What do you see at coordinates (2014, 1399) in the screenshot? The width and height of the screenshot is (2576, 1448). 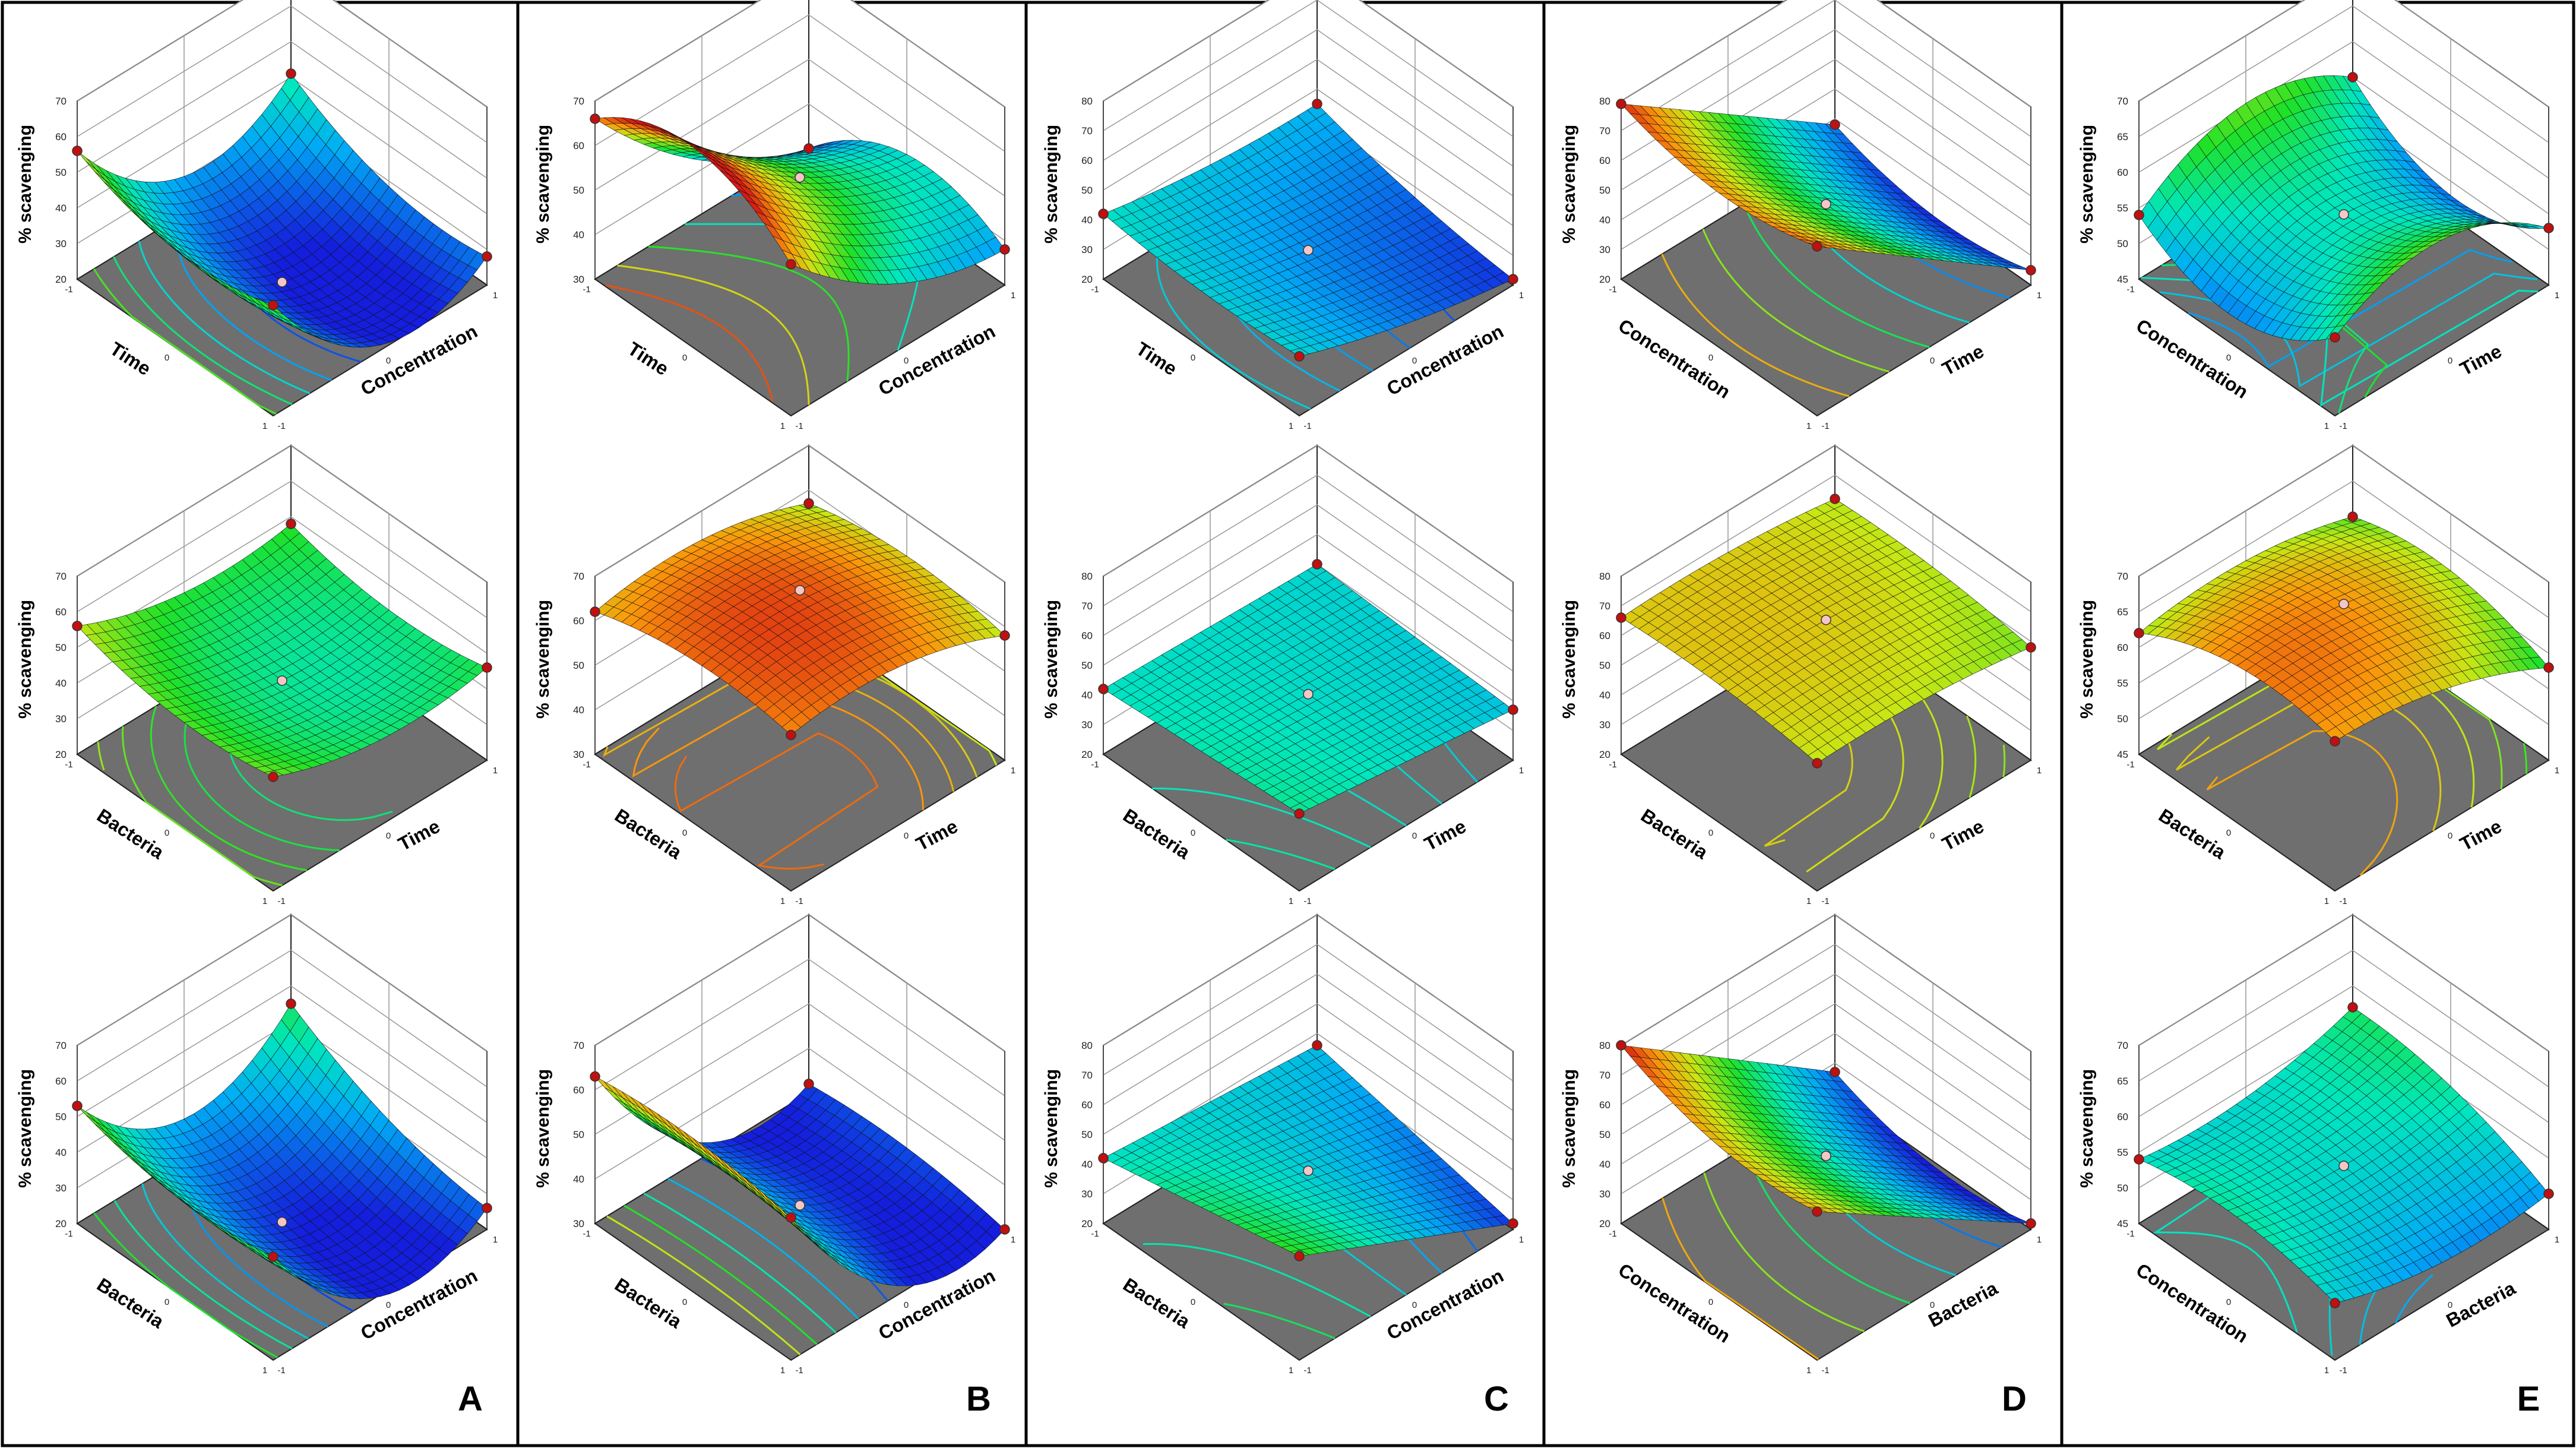 I see `panel-letter-D: D` at bounding box center [2014, 1399].